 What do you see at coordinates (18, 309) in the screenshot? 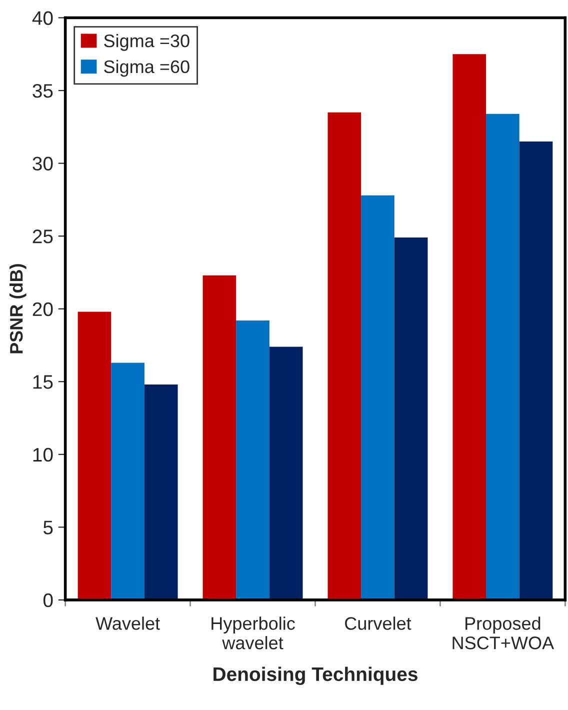
I see `y-axis-title: PSNR (dB)` at bounding box center [18, 309].